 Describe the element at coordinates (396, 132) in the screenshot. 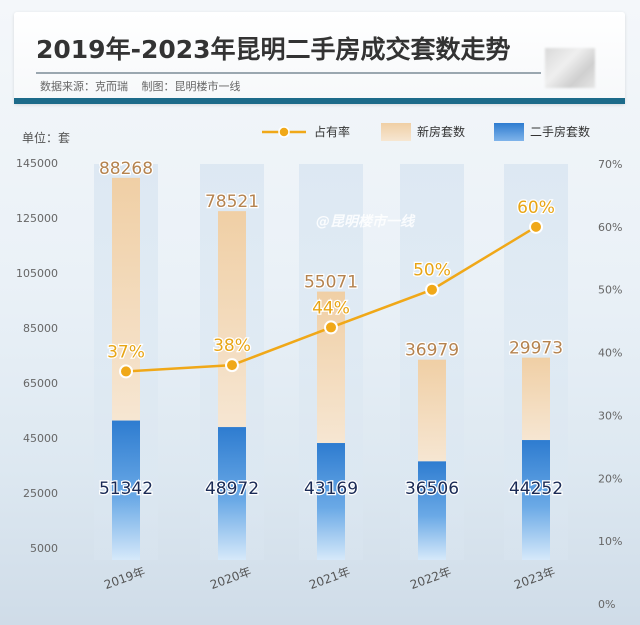

I see `legend-new-swatch` at that location.